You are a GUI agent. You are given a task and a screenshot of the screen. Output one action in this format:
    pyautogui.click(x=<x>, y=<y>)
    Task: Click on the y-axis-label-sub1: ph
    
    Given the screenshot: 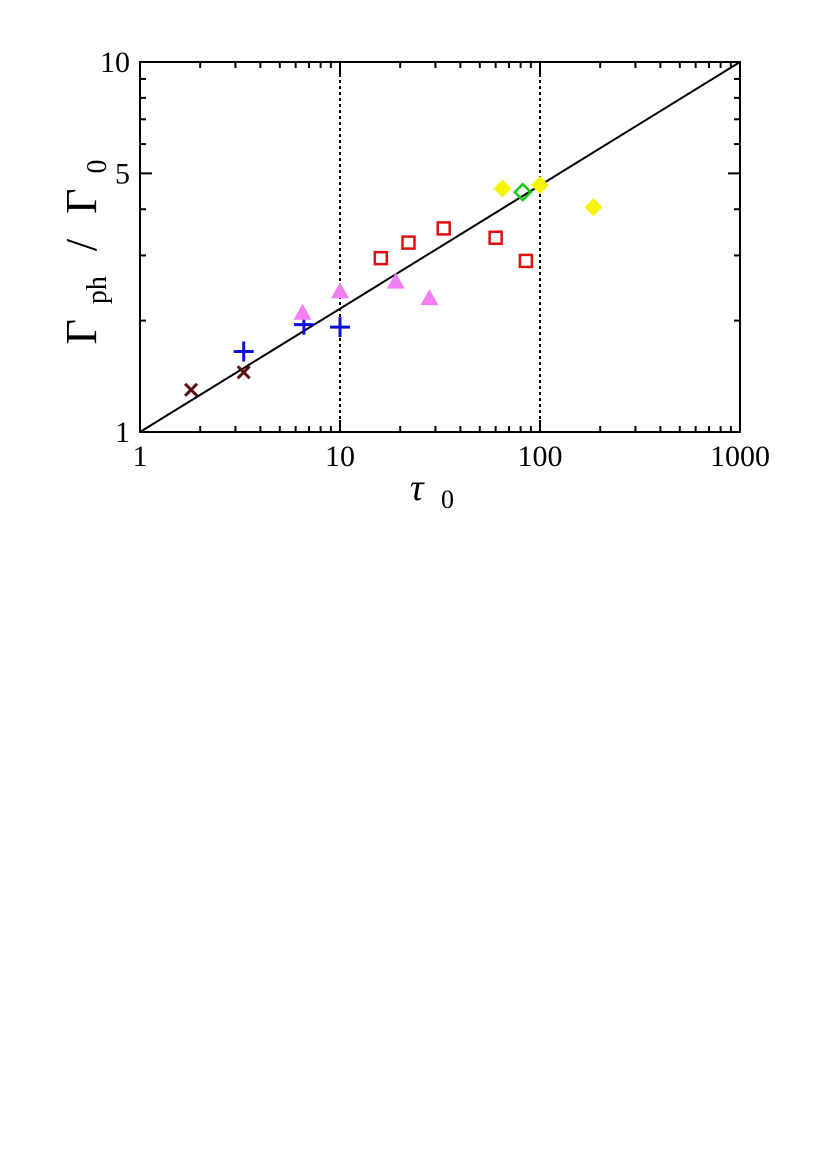 What is the action you would take?
    pyautogui.click(x=97, y=290)
    